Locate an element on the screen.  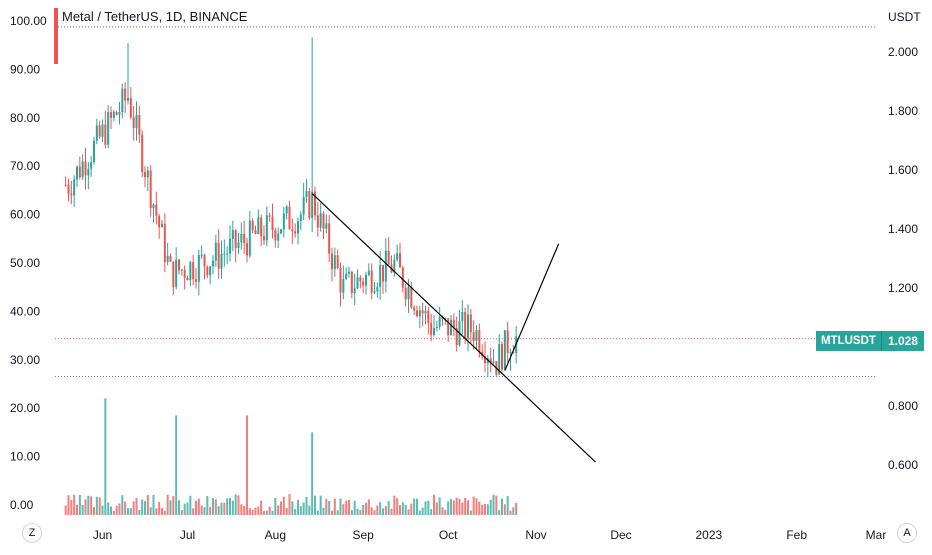
left-axis-tick-label: 20.00 is located at coordinates (25, 408).